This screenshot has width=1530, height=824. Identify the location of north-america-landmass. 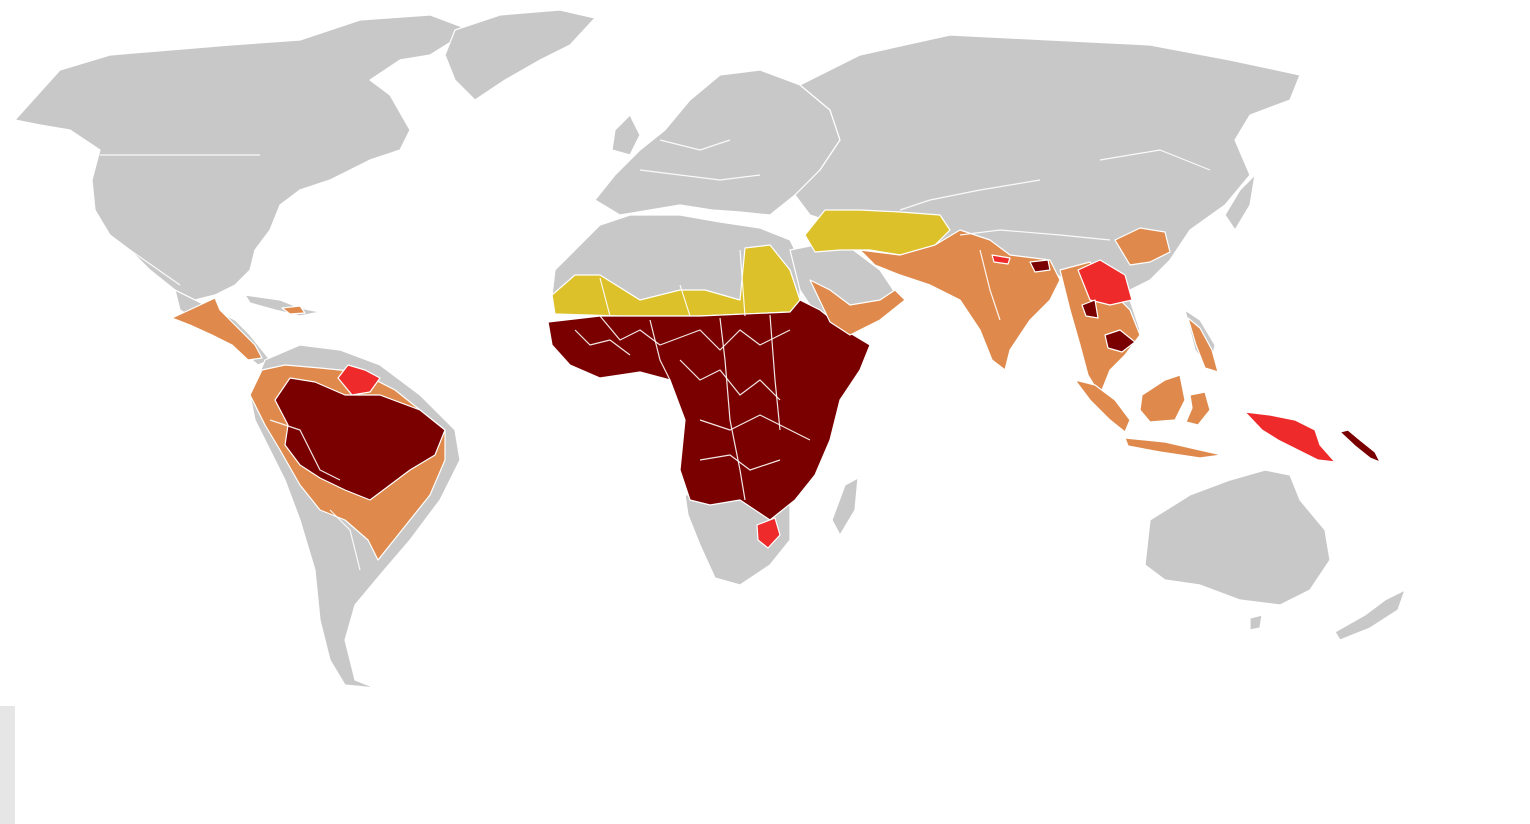
(242, 157).